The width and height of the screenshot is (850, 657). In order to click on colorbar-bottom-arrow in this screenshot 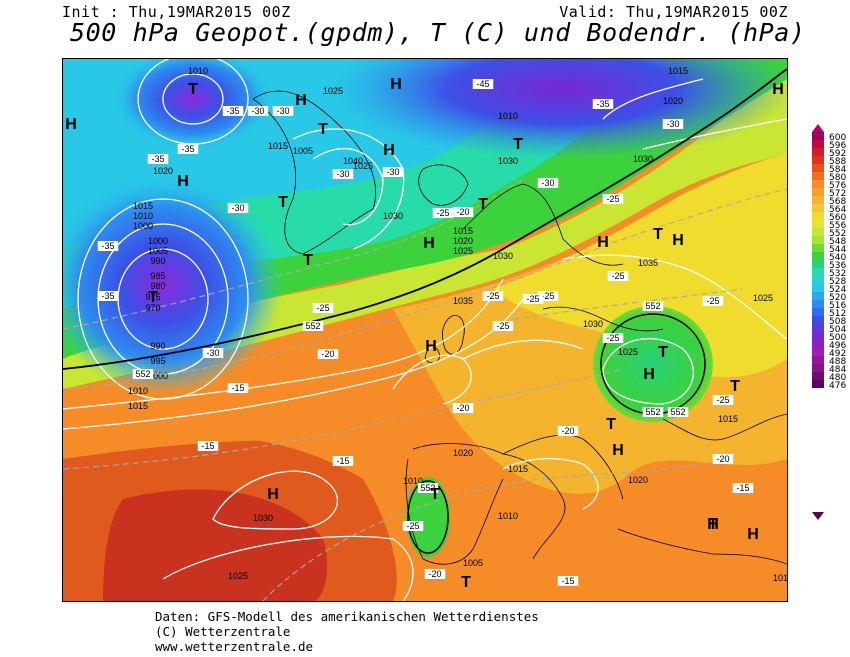, I will do `click(818, 516)`.